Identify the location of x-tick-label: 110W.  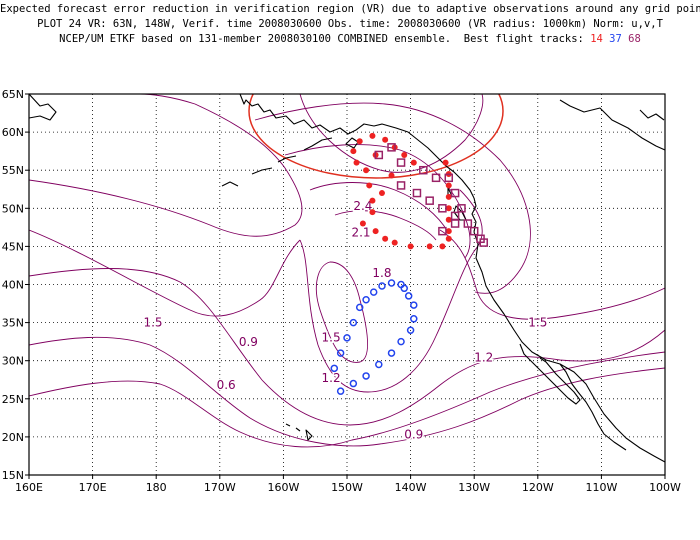
(601, 487).